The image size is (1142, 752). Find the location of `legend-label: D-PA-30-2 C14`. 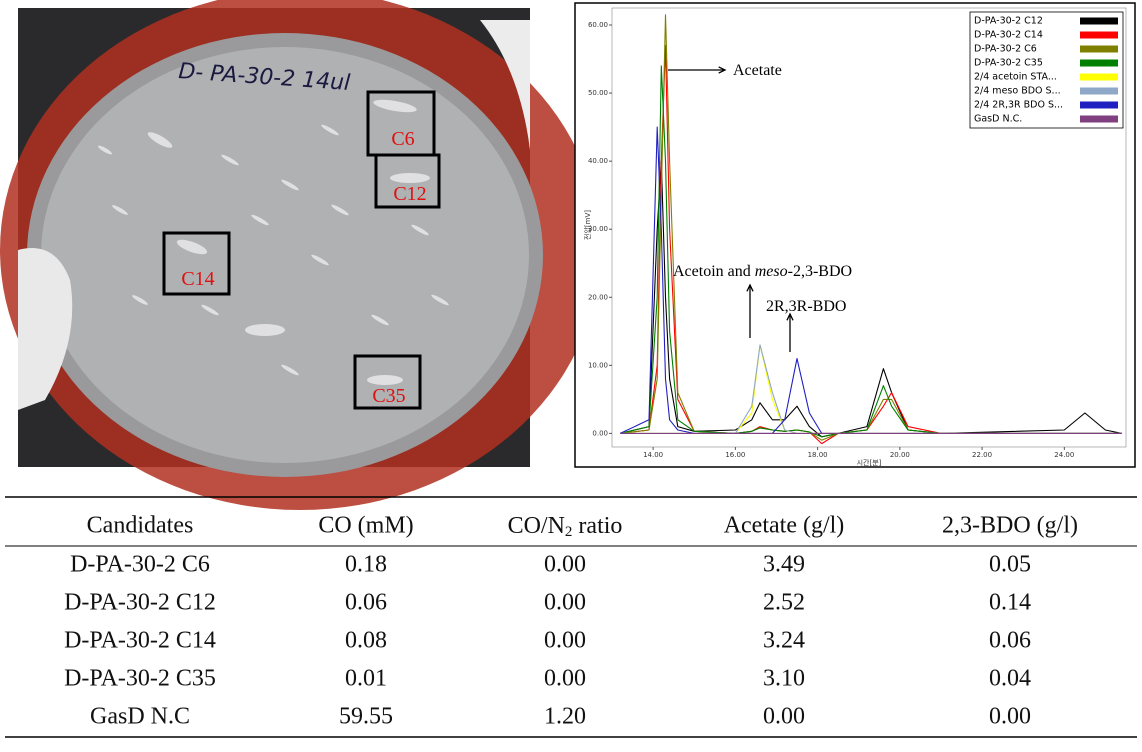

legend-label: D-PA-30-2 C14 is located at coordinates (1008, 35).